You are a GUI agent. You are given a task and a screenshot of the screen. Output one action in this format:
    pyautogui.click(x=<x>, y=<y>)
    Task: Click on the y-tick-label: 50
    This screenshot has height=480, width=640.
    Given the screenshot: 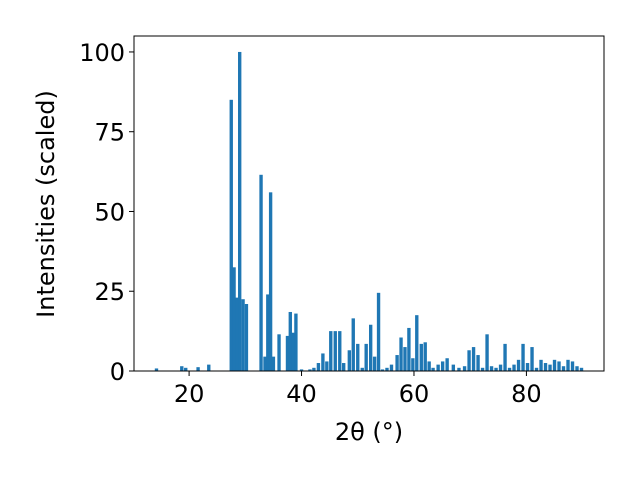 What is the action you would take?
    pyautogui.click(x=109, y=212)
    